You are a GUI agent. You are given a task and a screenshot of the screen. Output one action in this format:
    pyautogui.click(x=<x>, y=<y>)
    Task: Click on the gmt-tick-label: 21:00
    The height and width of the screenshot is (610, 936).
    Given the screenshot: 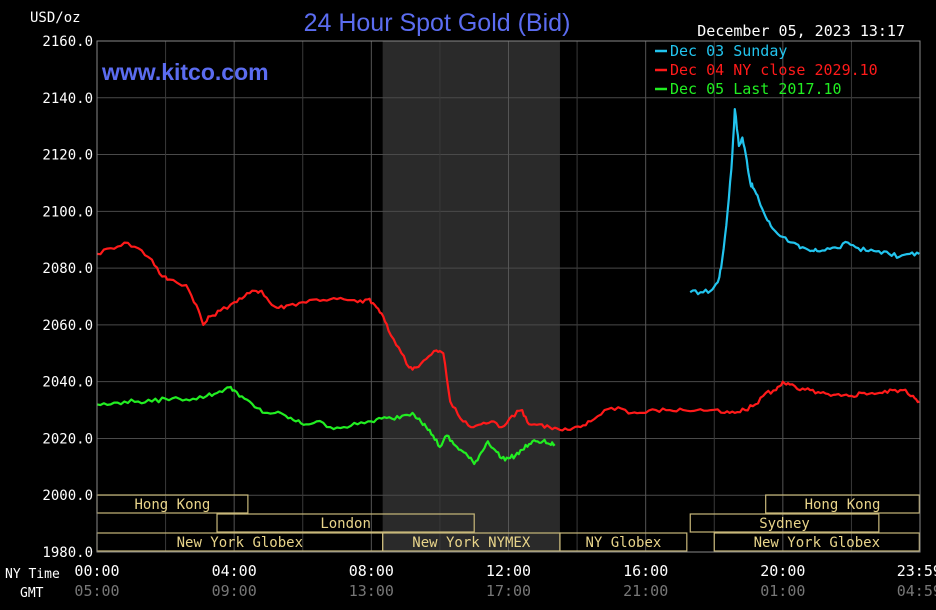 What is the action you would take?
    pyautogui.click(x=645, y=591)
    